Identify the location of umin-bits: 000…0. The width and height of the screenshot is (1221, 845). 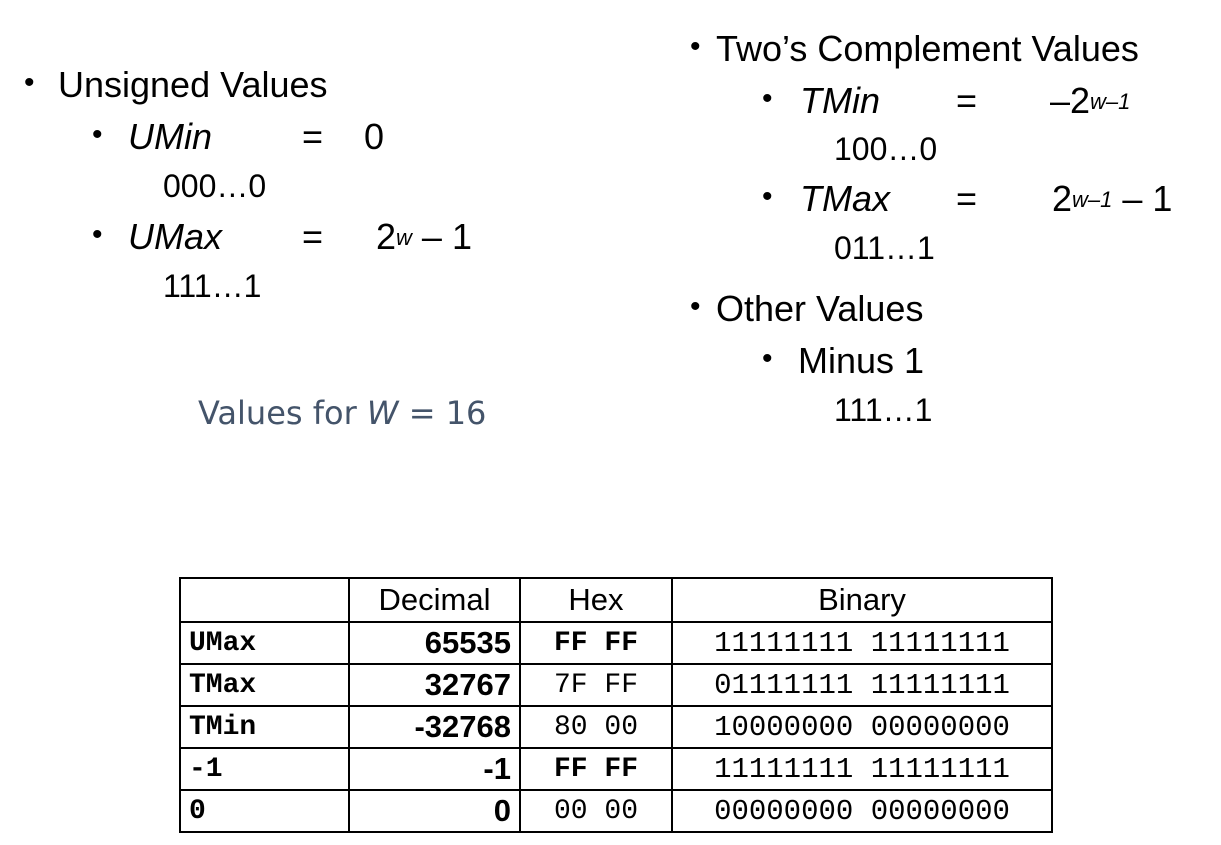
(215, 186).